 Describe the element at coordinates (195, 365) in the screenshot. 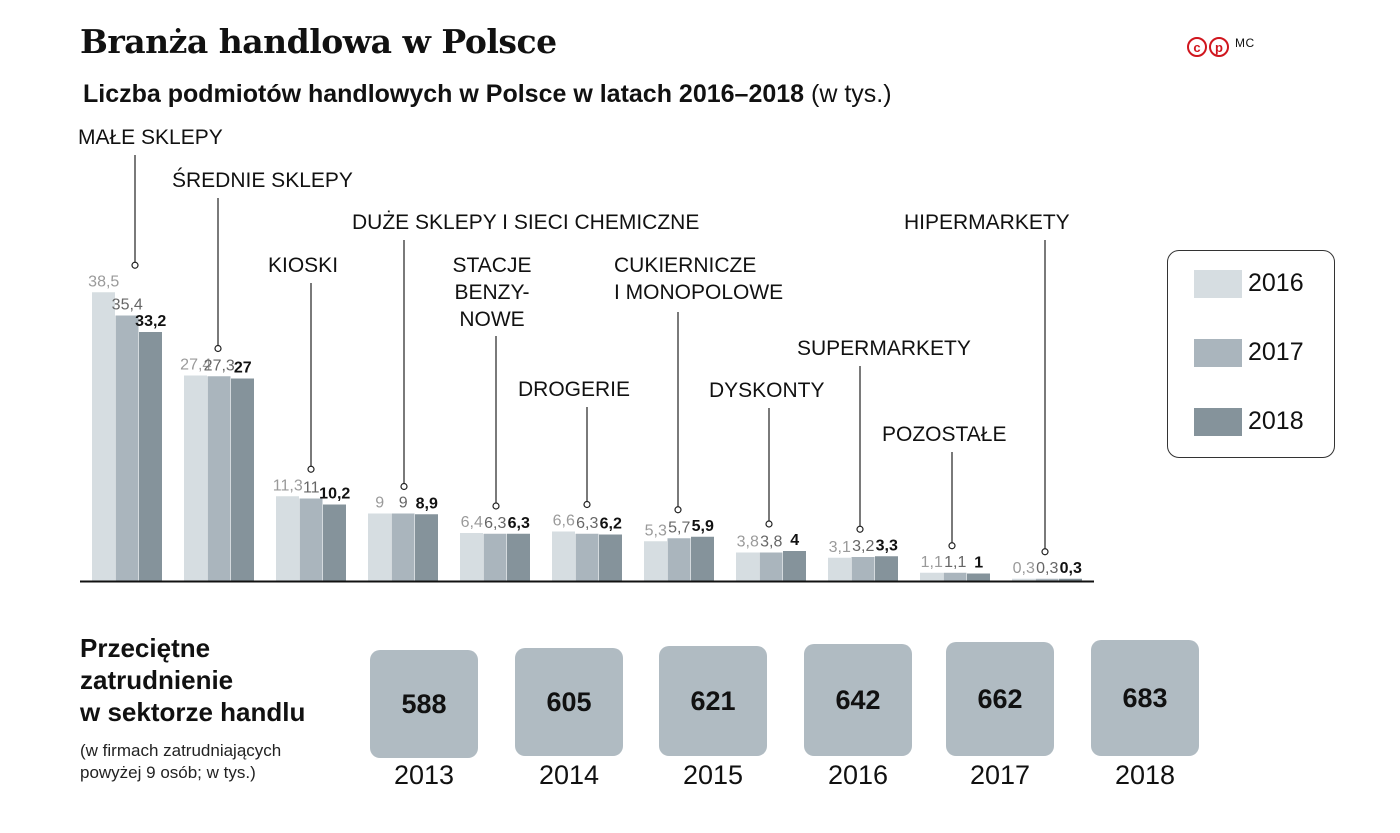

I see `data-label-2016: 27,4` at that location.